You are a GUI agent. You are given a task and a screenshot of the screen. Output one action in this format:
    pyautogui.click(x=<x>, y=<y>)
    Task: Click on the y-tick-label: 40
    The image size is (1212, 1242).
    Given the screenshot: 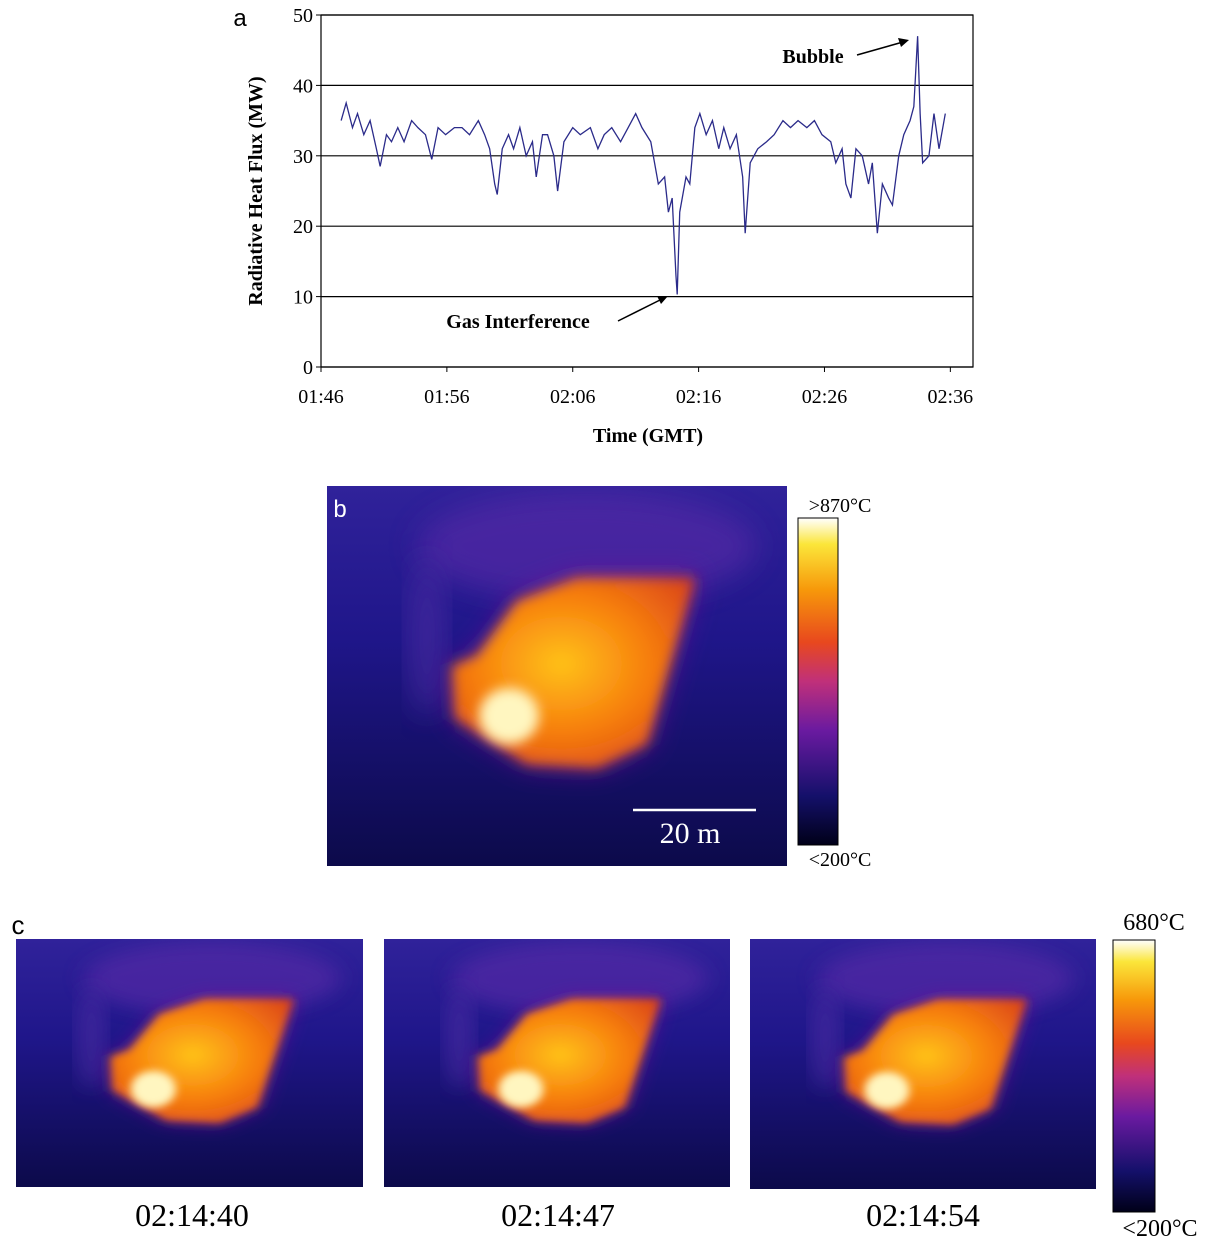 What is the action you would take?
    pyautogui.click(x=303, y=86)
    